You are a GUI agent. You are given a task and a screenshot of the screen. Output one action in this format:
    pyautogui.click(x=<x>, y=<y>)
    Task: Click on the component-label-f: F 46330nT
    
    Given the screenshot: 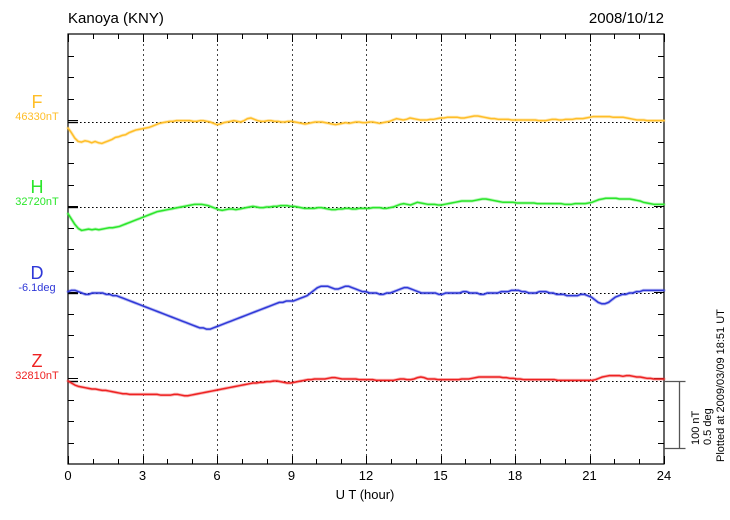 What is the action you would take?
    pyautogui.click(x=37, y=108)
    